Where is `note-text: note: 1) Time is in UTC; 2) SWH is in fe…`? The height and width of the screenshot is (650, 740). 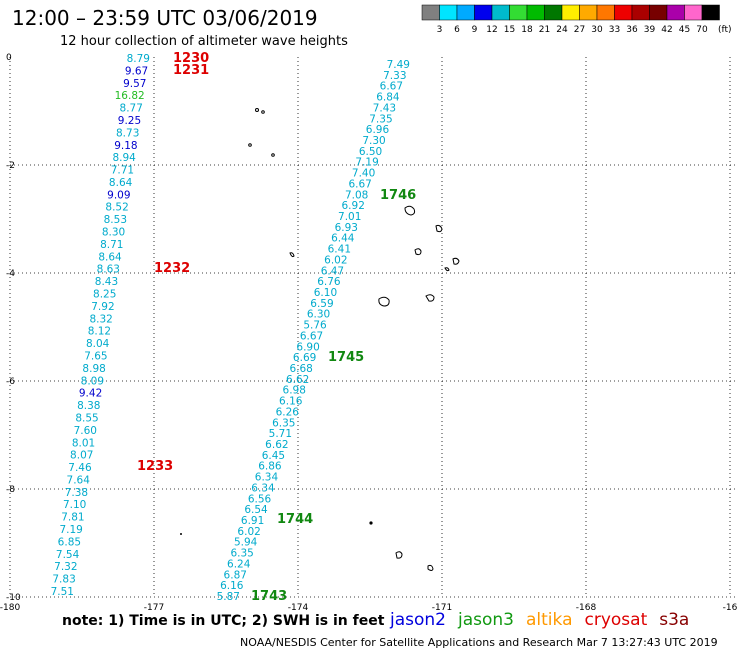 note-text: note: 1) Time is in UTC; 2) SWH is in fe… is located at coordinates (223, 621).